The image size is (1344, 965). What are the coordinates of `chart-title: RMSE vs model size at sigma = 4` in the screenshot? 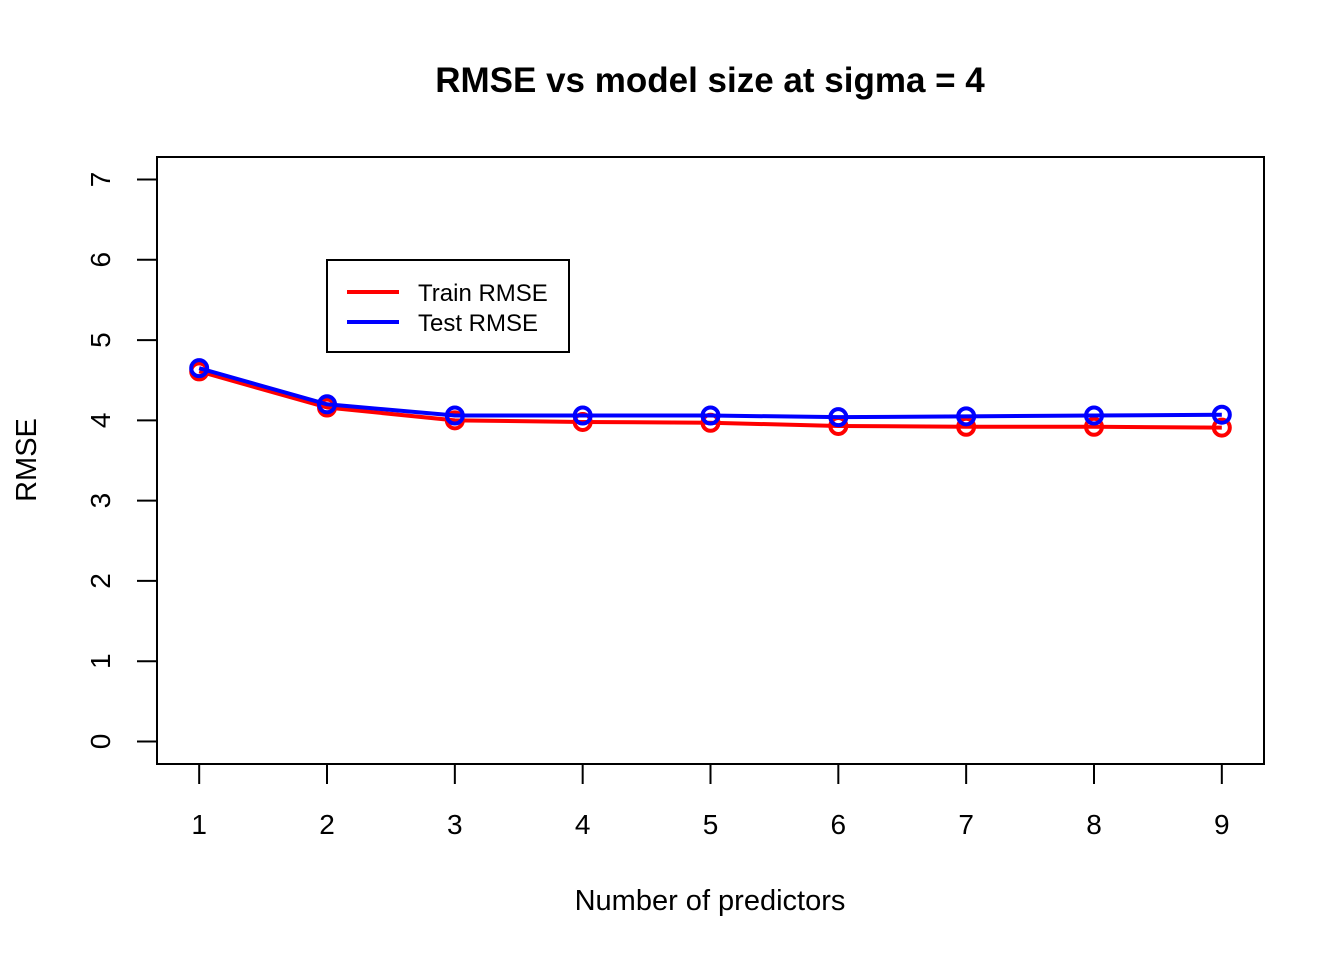 It's located at (710, 80).